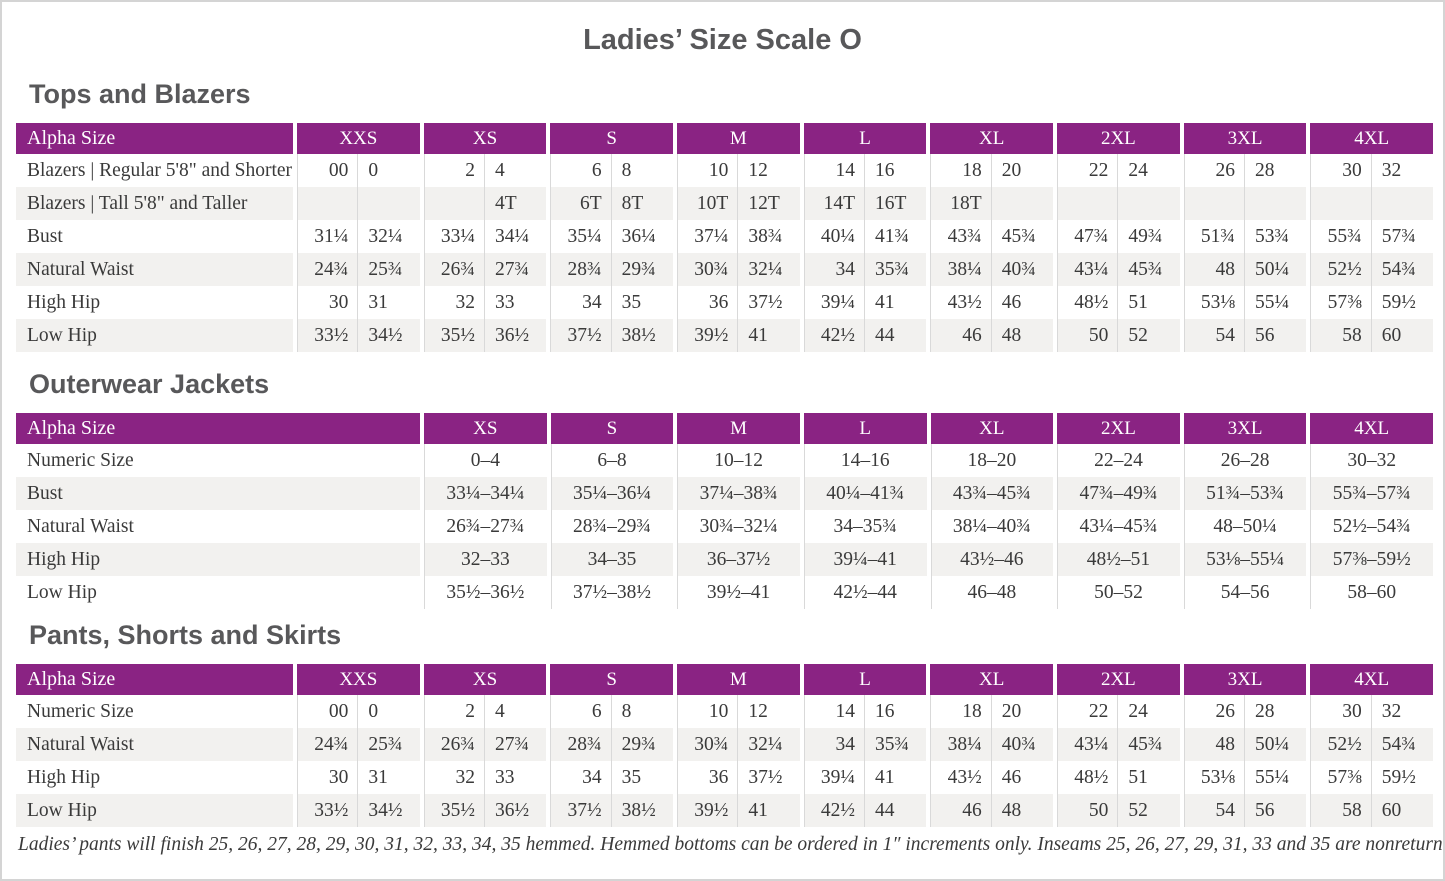  What do you see at coordinates (1391, 810) in the screenshot?
I see `size-value-cell: 60` at bounding box center [1391, 810].